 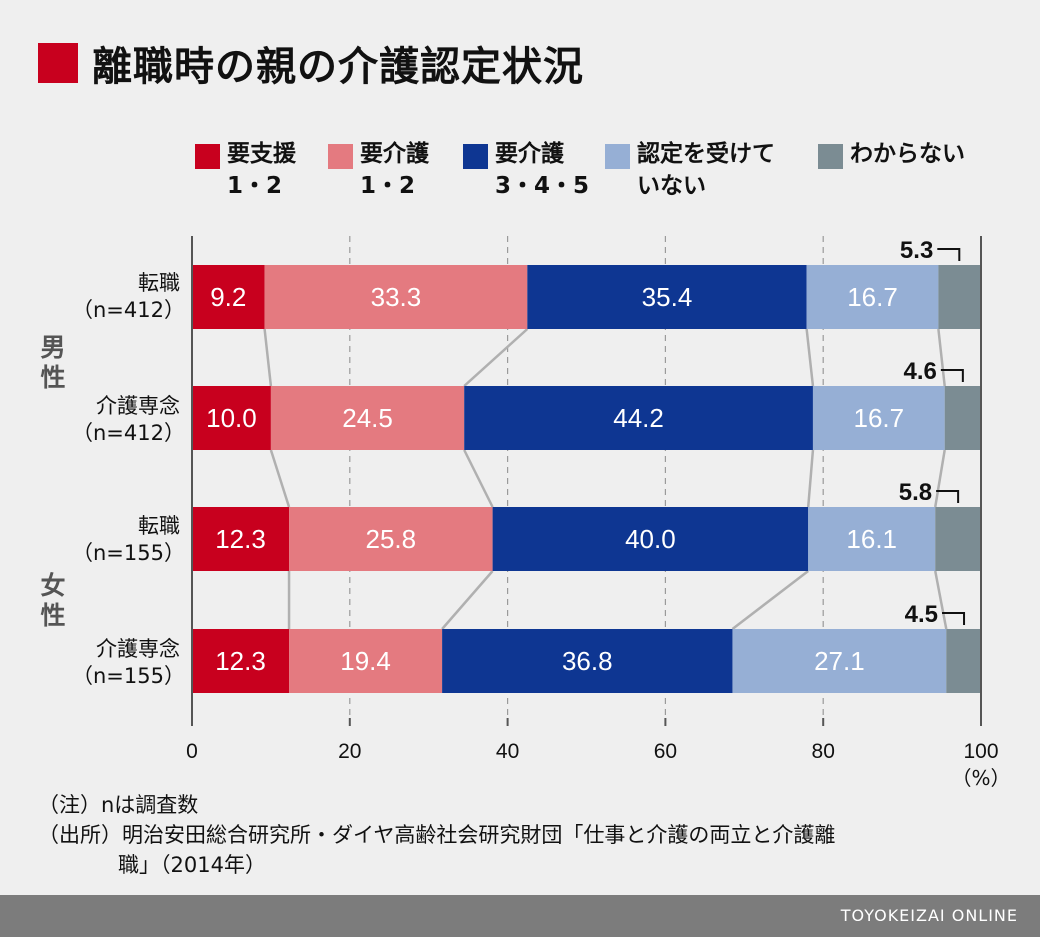 What do you see at coordinates (58, 63) in the screenshot?
I see `title-marker` at bounding box center [58, 63].